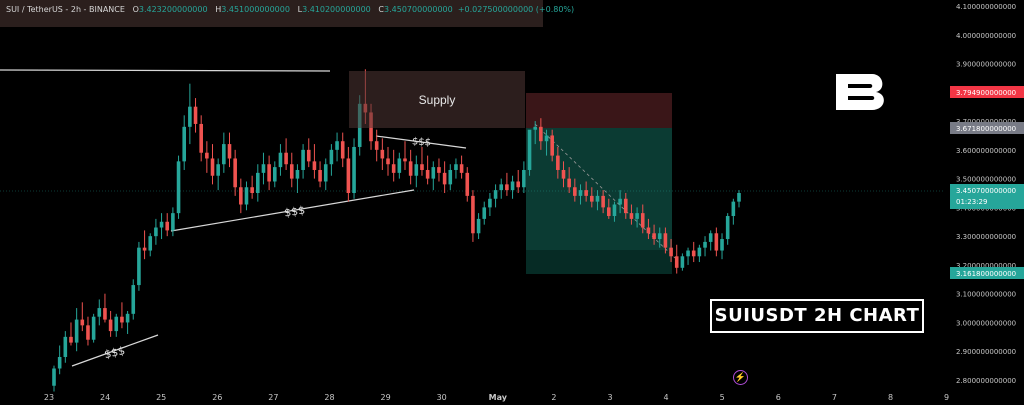  Describe the element at coordinates (986, 323) in the screenshot. I see `y-tick-label: 3.000000000000` at that location.